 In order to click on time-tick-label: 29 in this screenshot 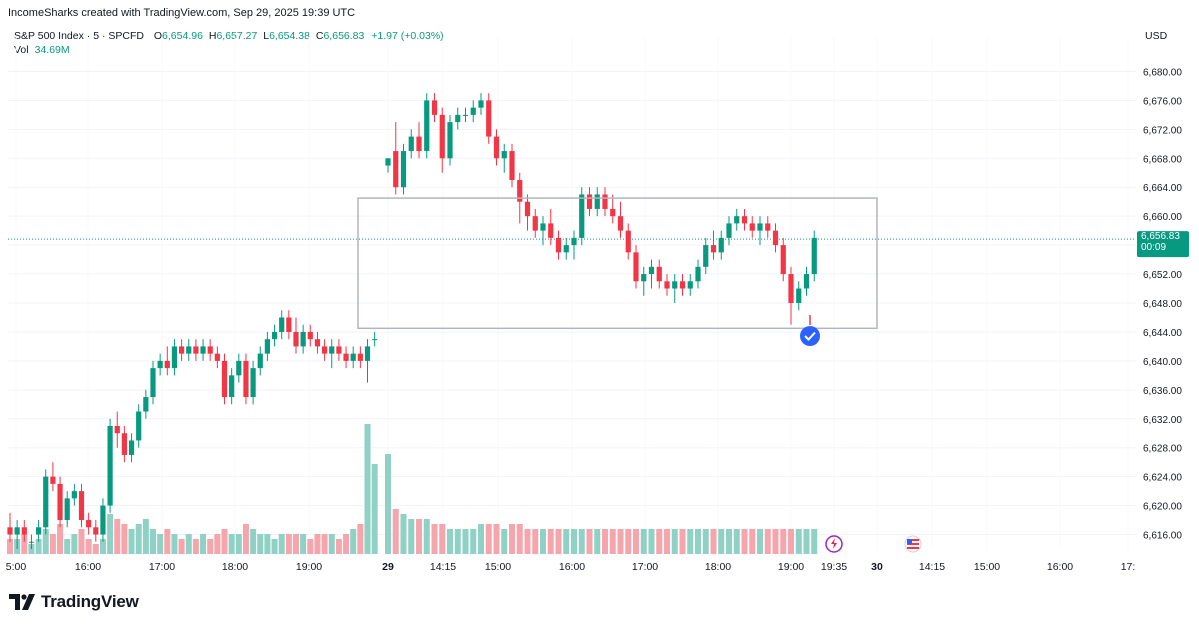, I will do `click(388, 567)`.